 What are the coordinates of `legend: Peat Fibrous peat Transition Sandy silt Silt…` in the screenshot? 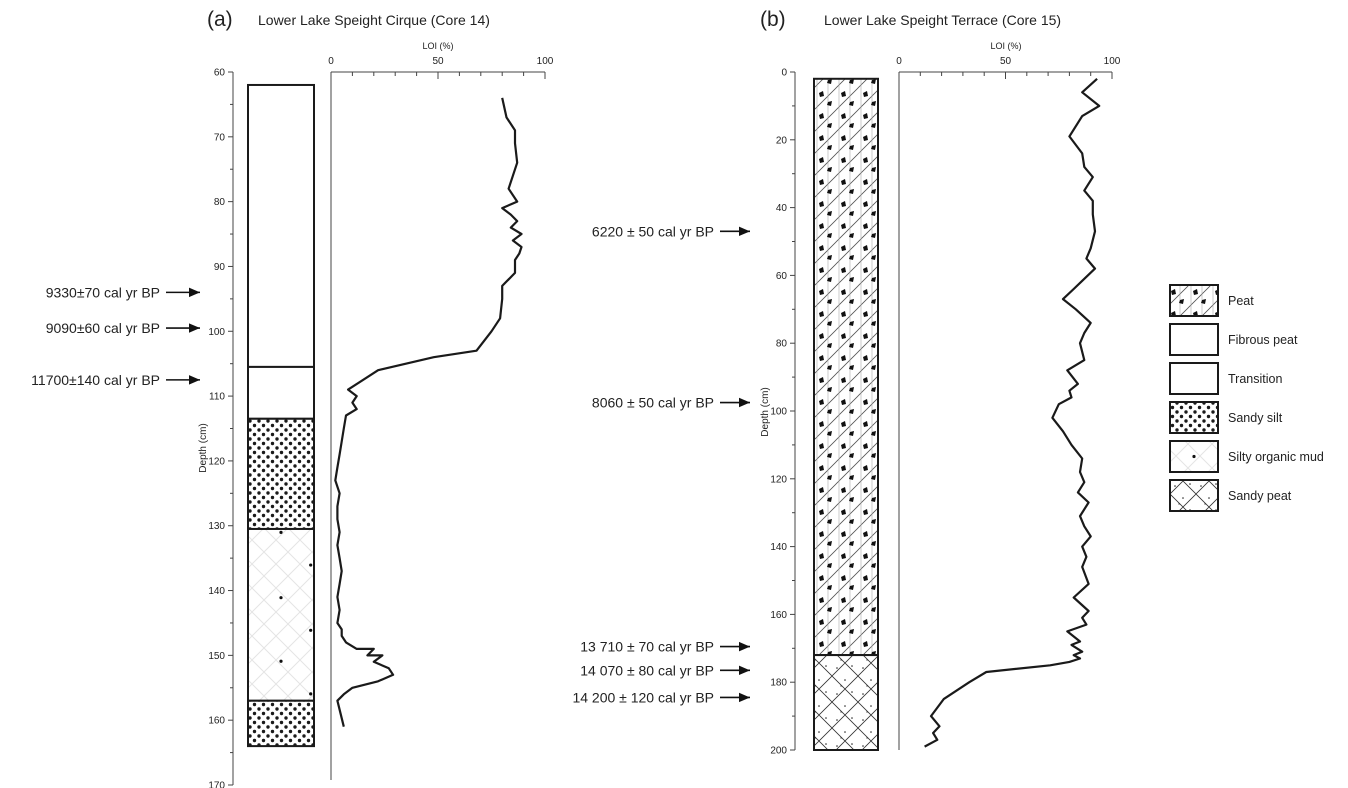 It's located at (1246, 398).